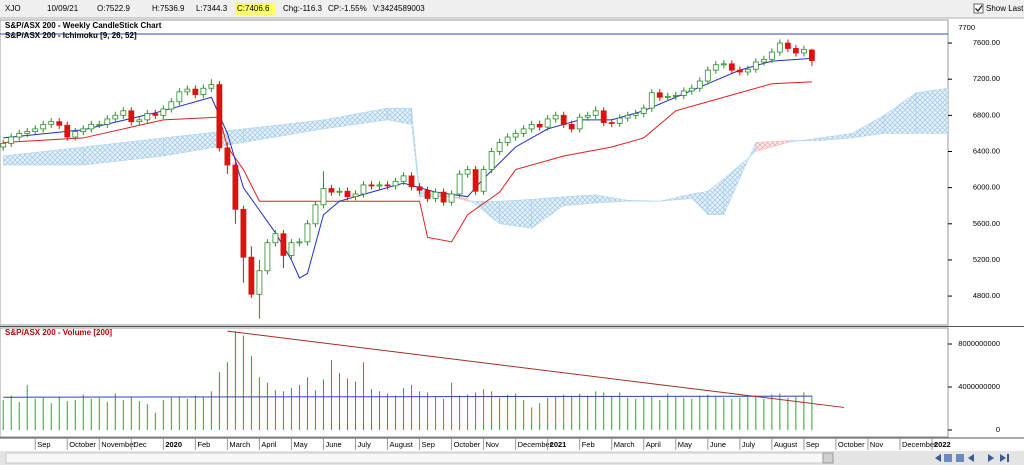  What do you see at coordinates (347, 8) in the screenshot?
I see `change-pct: CP:-1.55%` at bounding box center [347, 8].